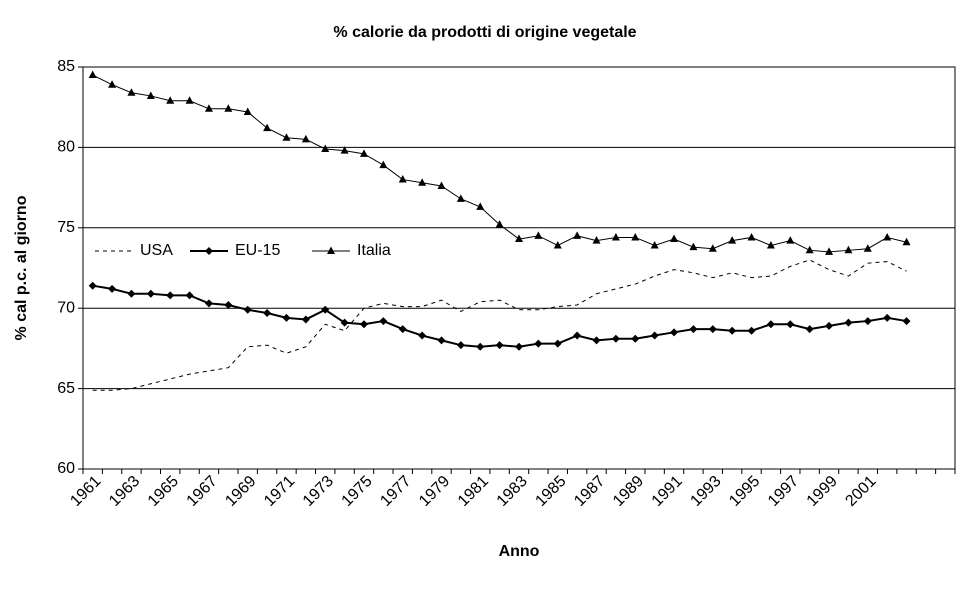 This screenshot has width=971, height=604. Describe the element at coordinates (628, 491) in the screenshot. I see `x-tick-label: 1989` at that location.